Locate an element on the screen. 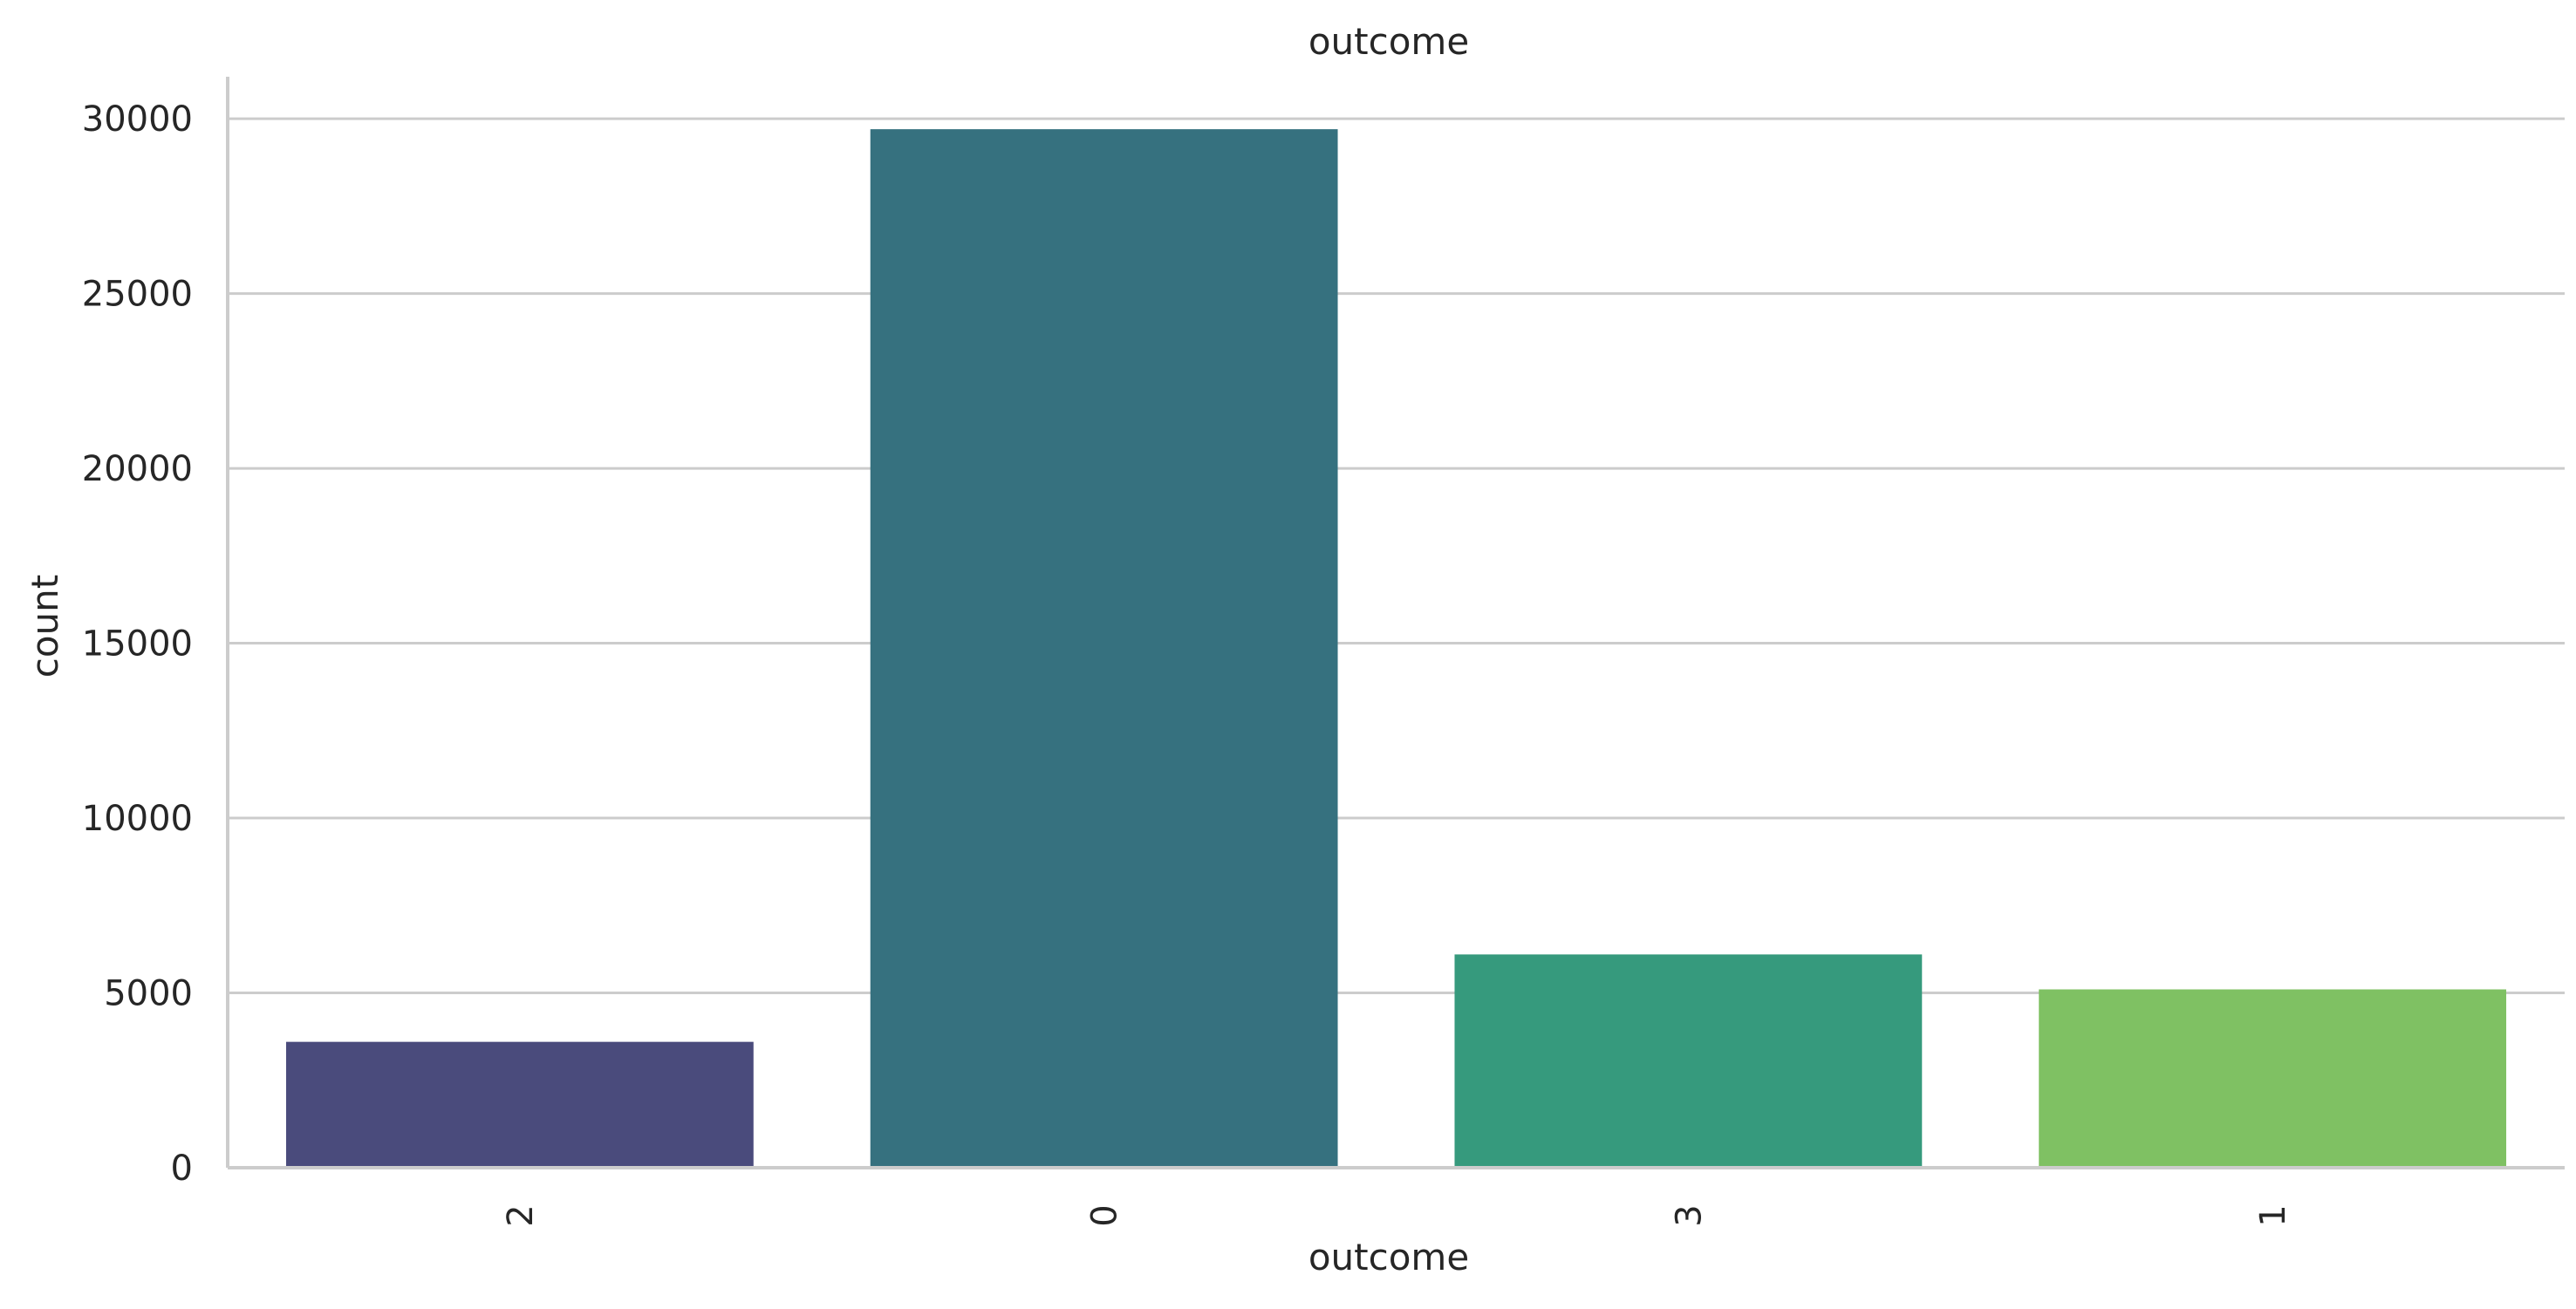 The image size is (2576, 1309). x-tick-label: 3 is located at coordinates (1689, 1215).